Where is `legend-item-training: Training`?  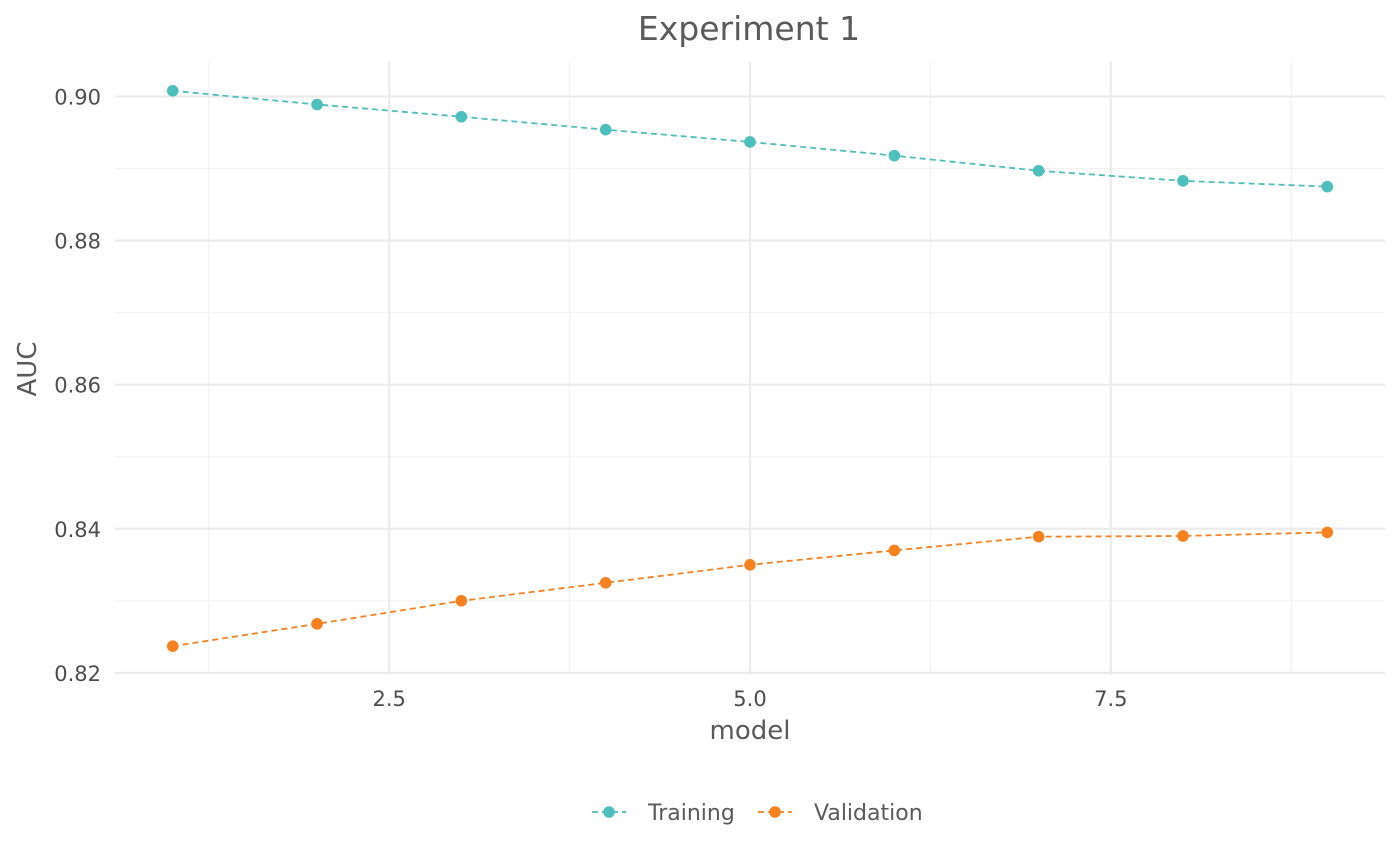
legend-item-training: Training is located at coordinates (663, 813).